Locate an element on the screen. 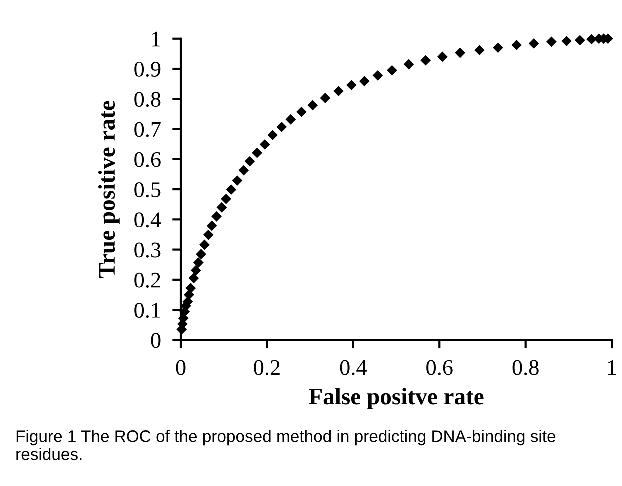 Image resolution: width=622 pixels, height=486 pixels. y-tick-label: 0.2 is located at coordinates (147, 280).